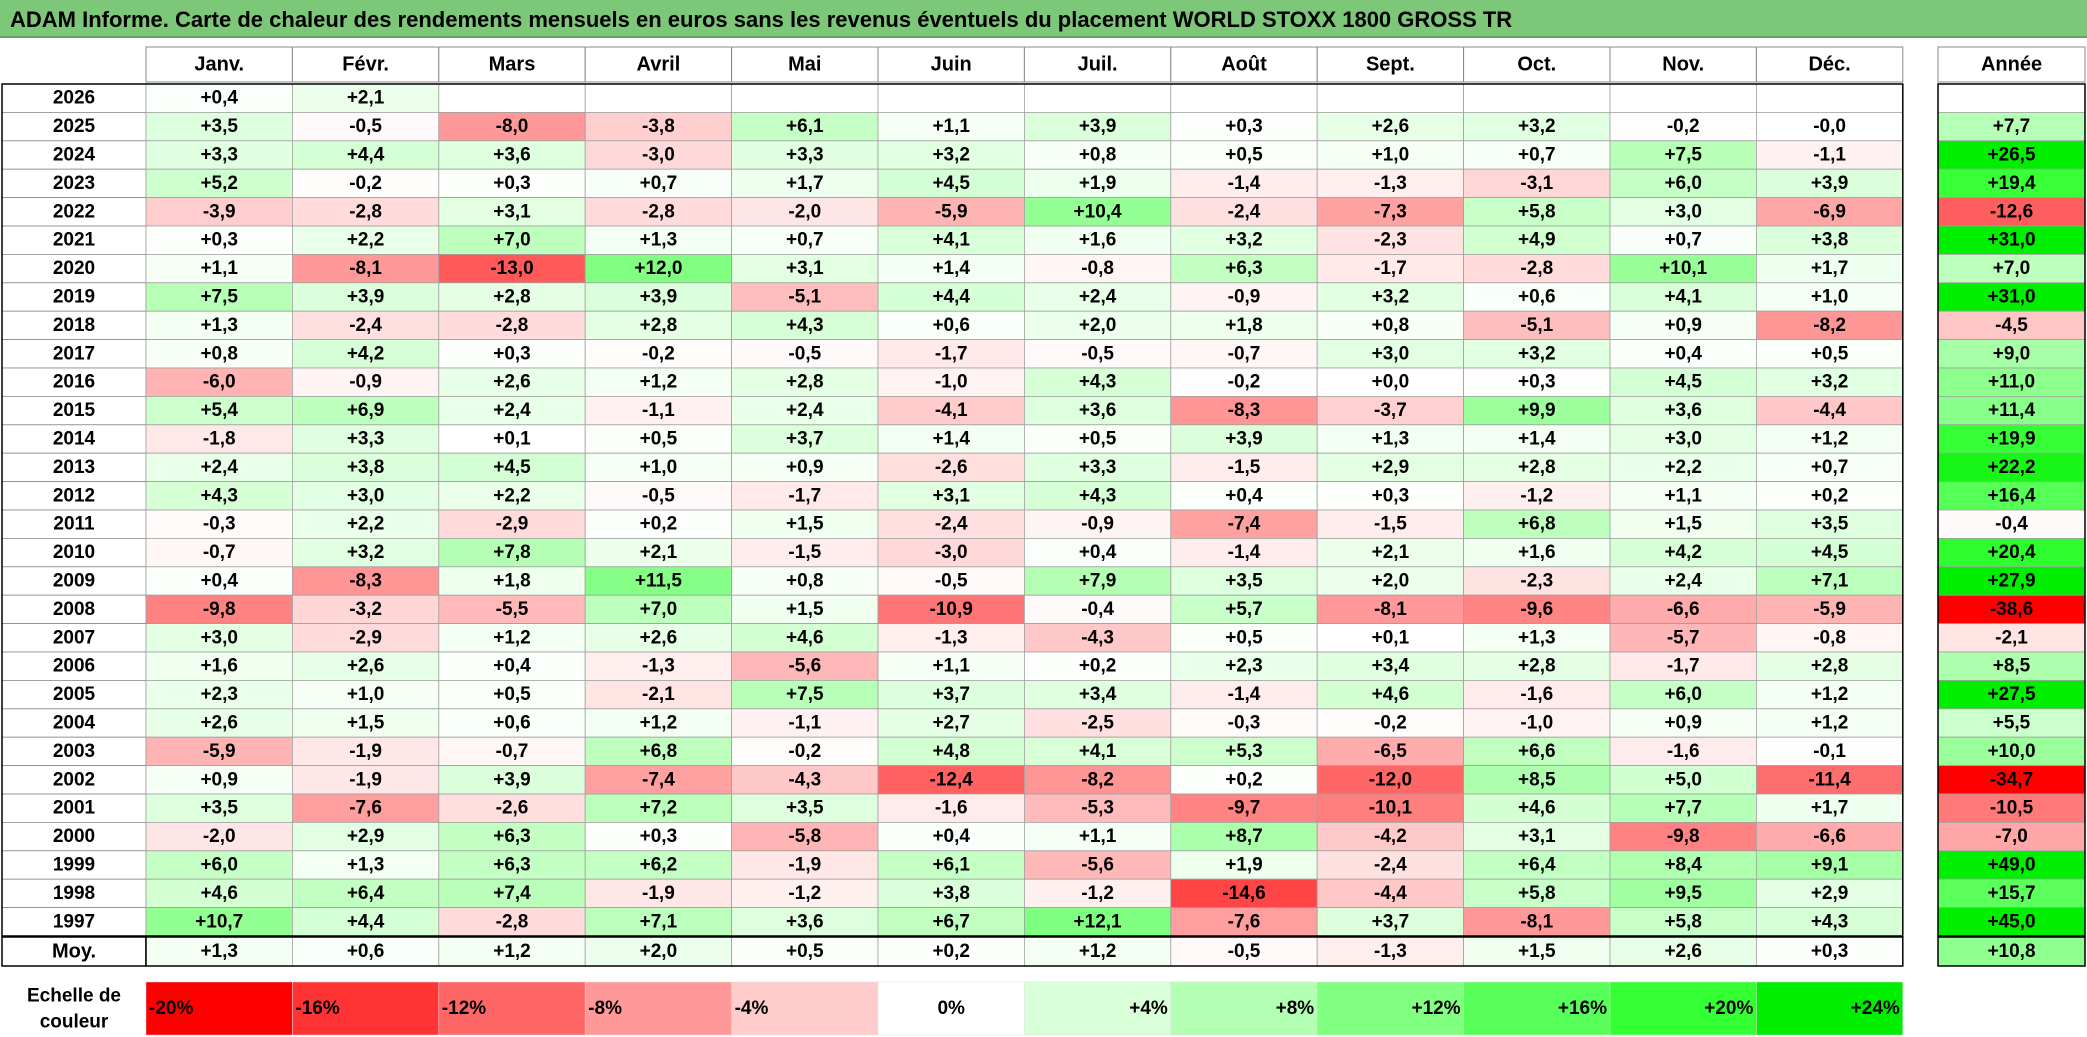  Describe the element at coordinates (1098, 183) in the screenshot. I see `heat-cell-value: +1,9` at that location.